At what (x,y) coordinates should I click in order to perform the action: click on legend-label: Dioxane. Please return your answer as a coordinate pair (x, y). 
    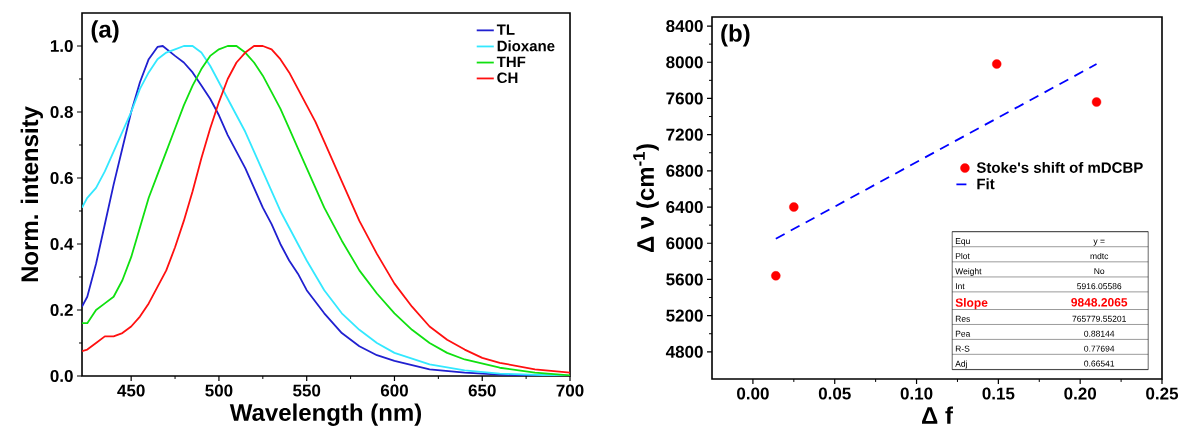
    Looking at the image, I should click on (526, 46).